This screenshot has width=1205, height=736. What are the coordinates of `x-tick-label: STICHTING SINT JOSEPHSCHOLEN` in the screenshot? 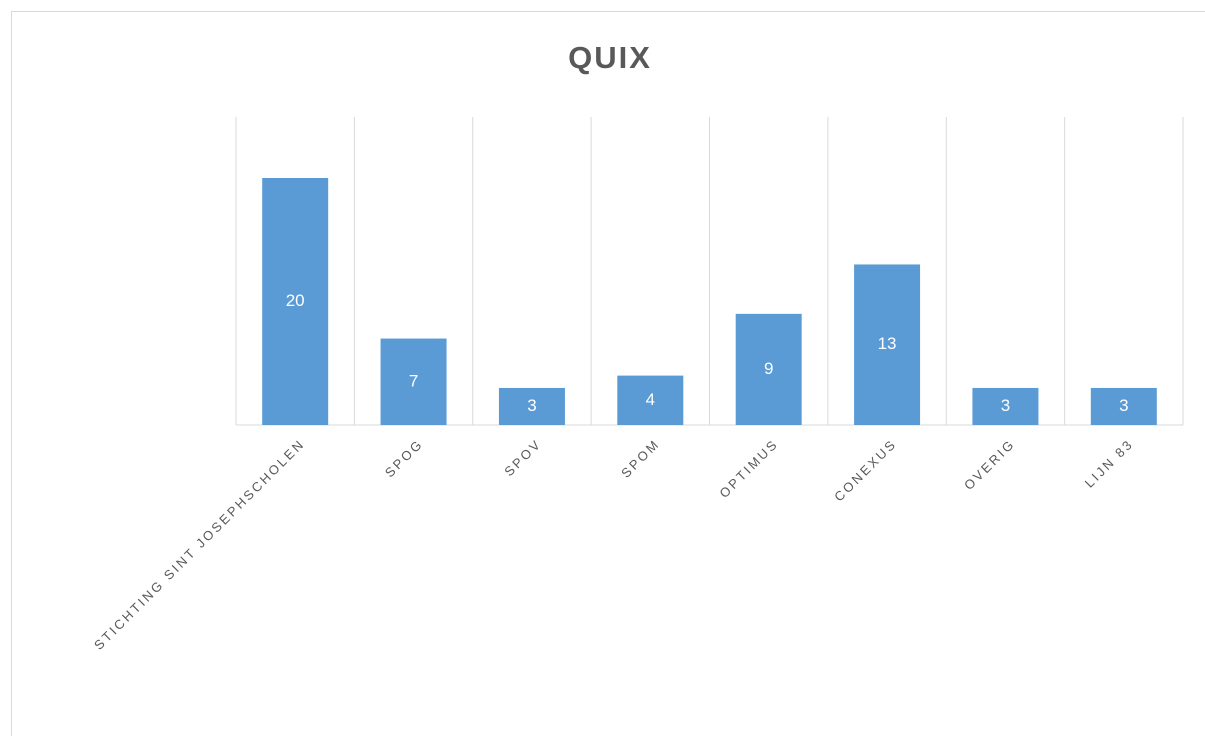 It's located at (199, 544).